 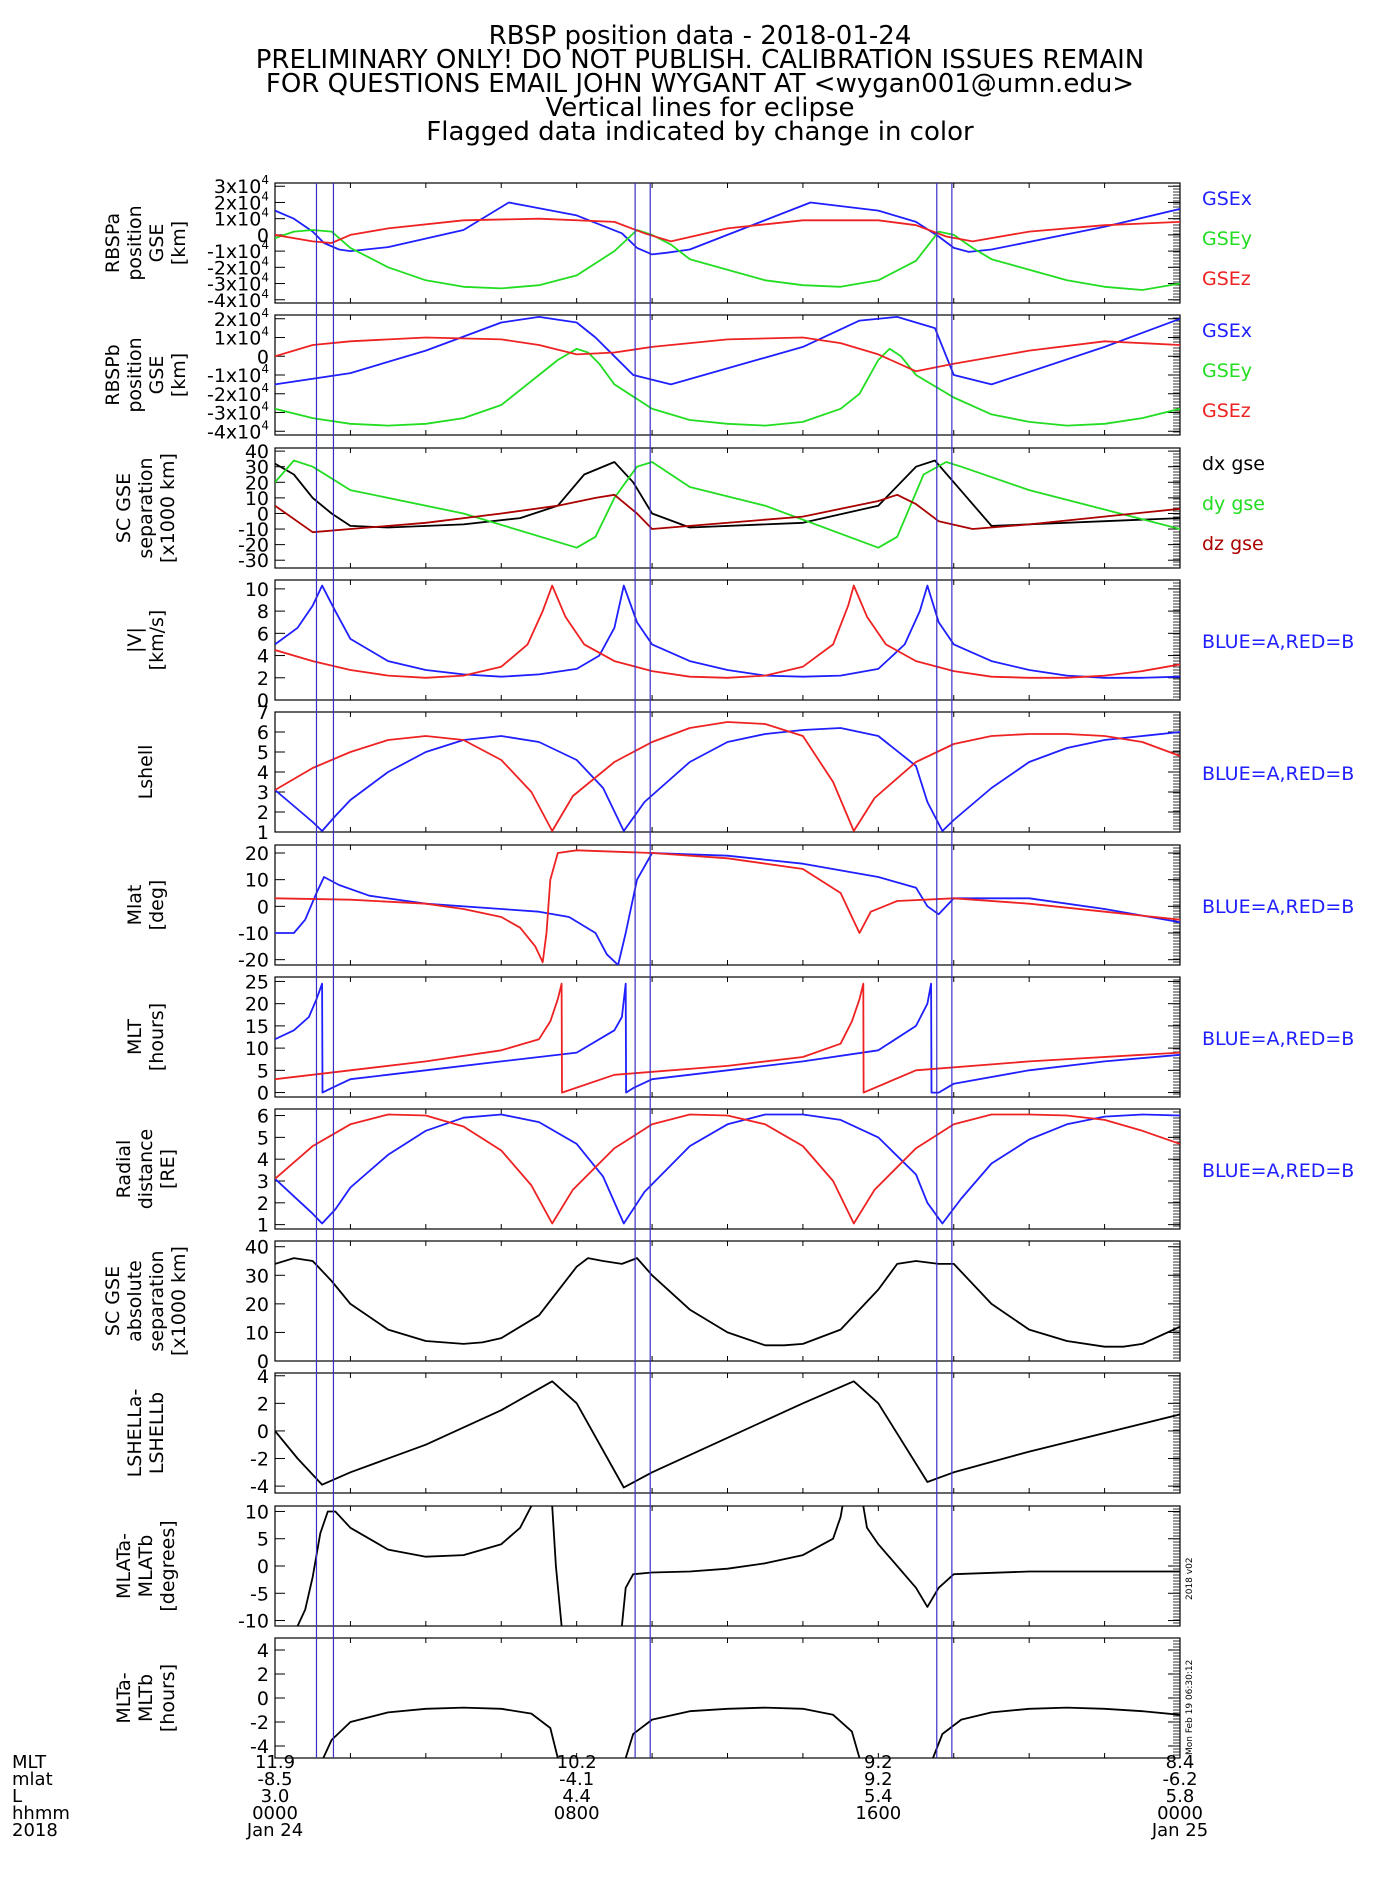 What do you see at coordinates (241, 318) in the screenshot?
I see `y-tick-label: 2x10⁴` at bounding box center [241, 318].